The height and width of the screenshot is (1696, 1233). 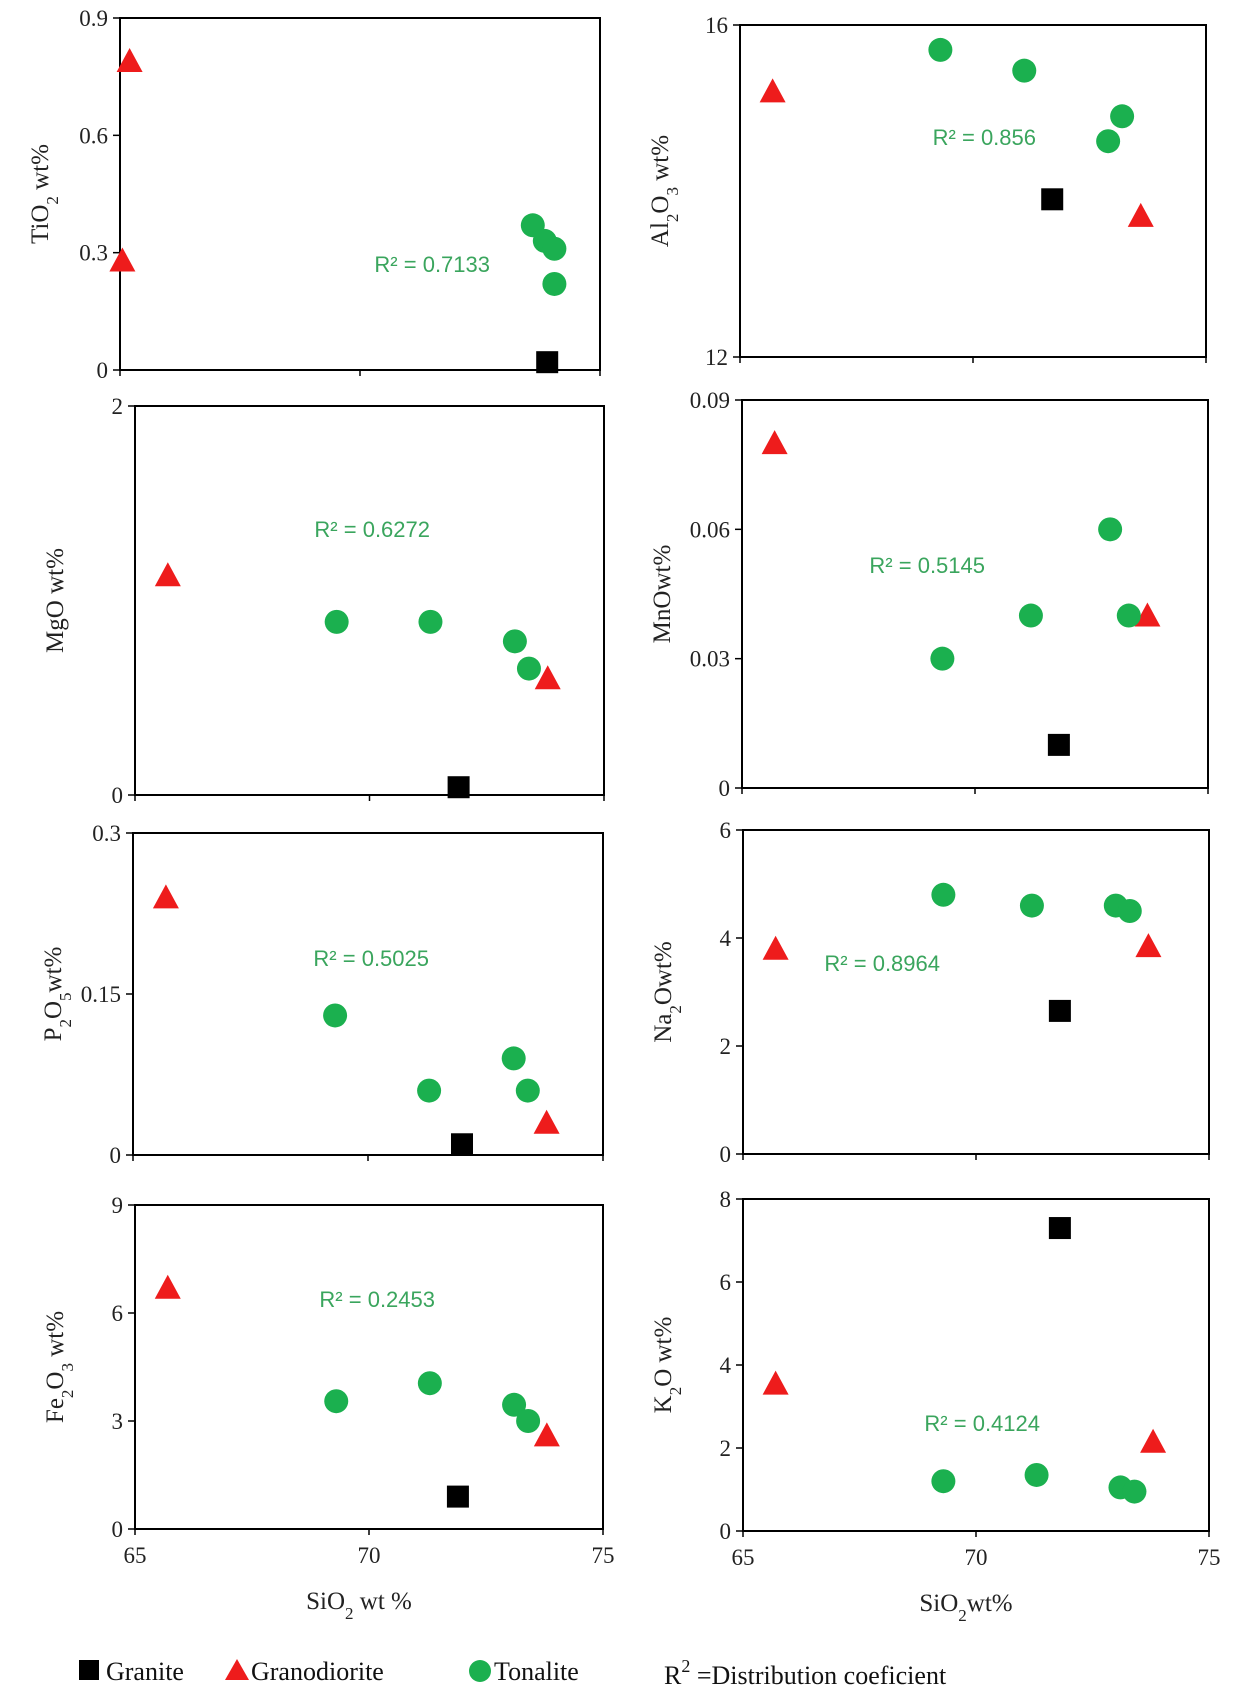 What do you see at coordinates (377, 1299) in the screenshot?
I see `r-squared-label-fe2o3: R² = 0.2453` at bounding box center [377, 1299].